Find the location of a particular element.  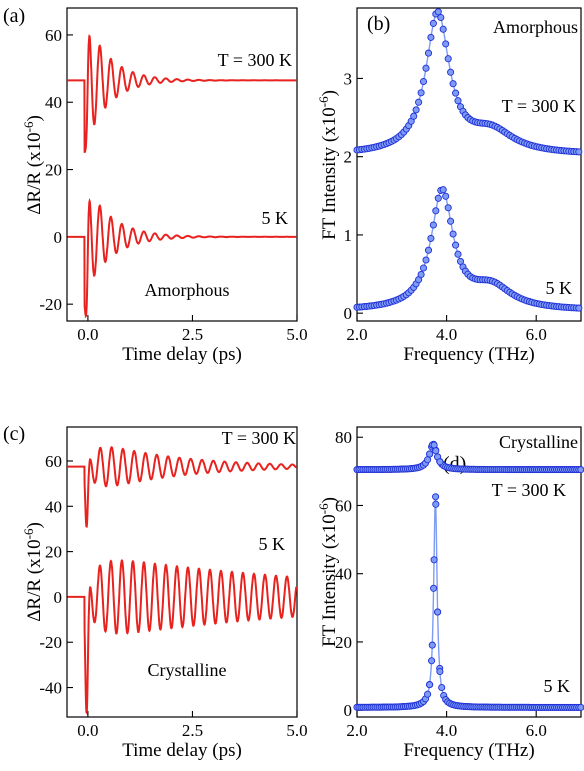

y-tick-label: 3 is located at coordinates (348, 78).